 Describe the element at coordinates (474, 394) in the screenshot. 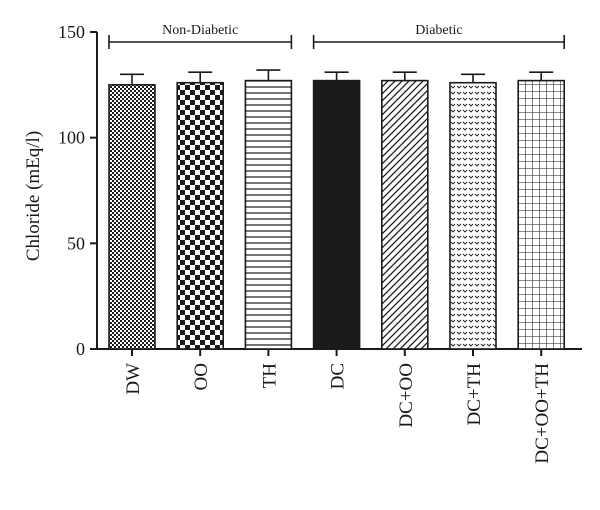

I see `x-category-label: DC+TH` at that location.